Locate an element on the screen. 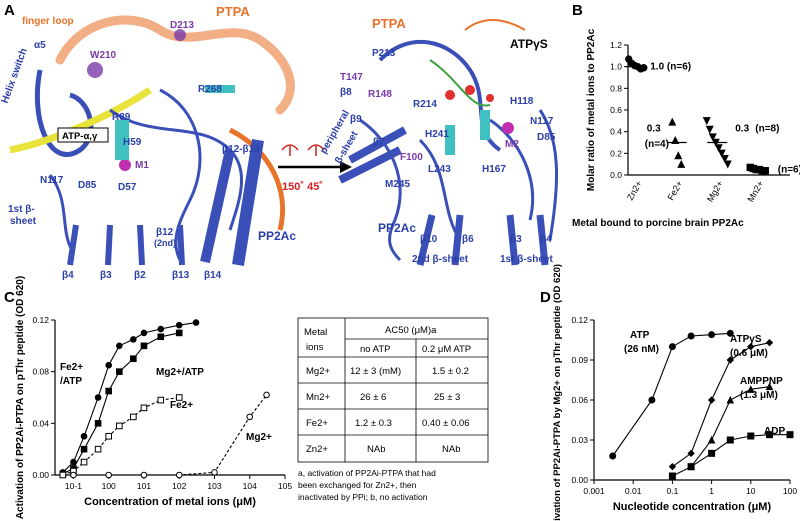 The height and width of the screenshot is (521, 800). x-tick-label: 10-1 is located at coordinates (73, 486).